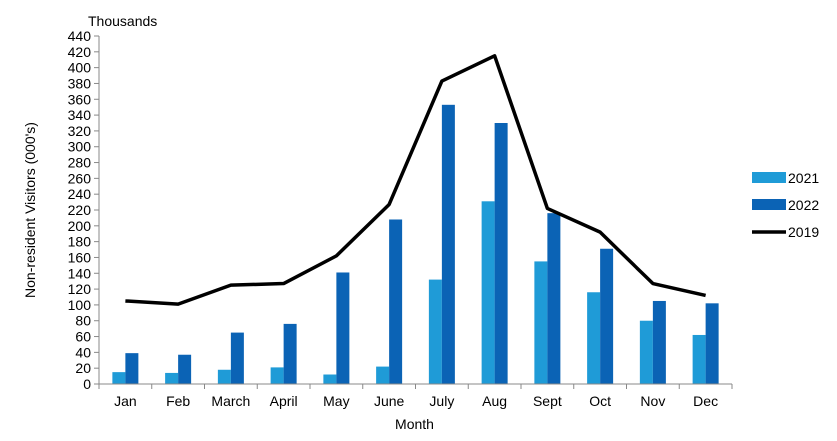  What do you see at coordinates (80, 68) in the screenshot?
I see `y-tick-label: 400` at bounding box center [80, 68].